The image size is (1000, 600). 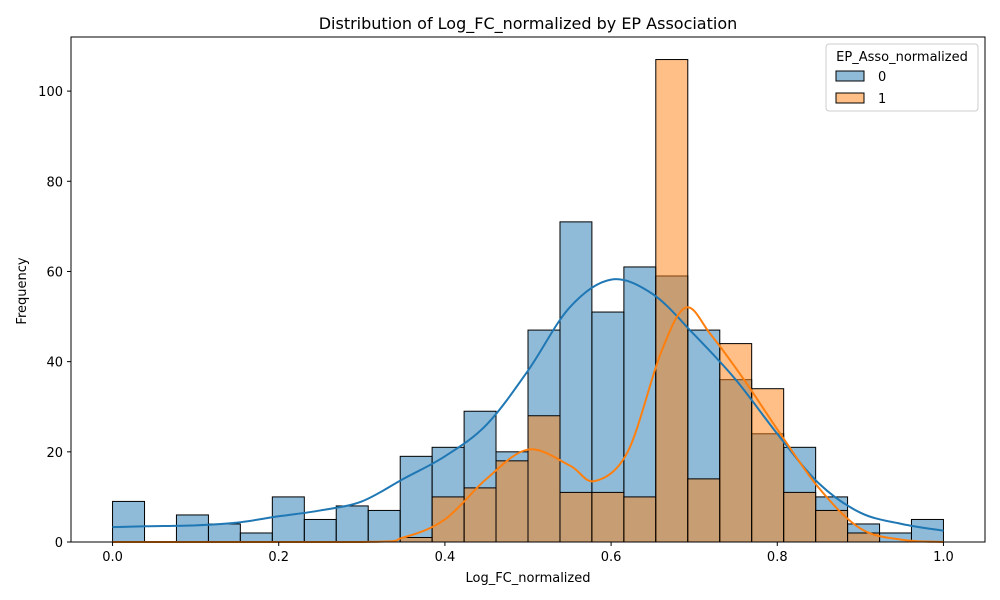 I want to click on legend-label-series-0: 0, so click(x=882, y=77).